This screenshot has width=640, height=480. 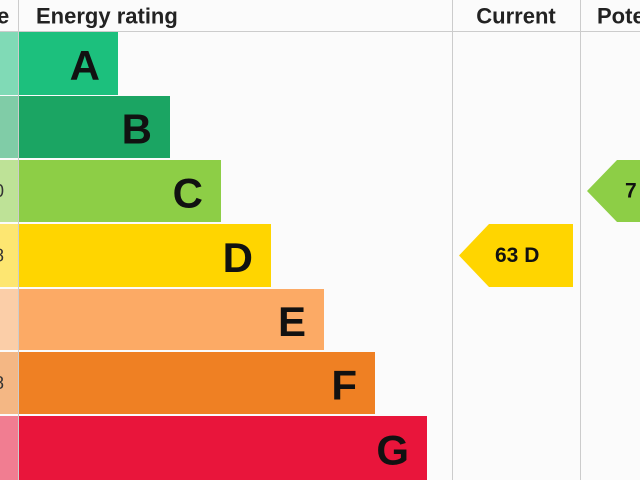 What do you see at coordinates (344, 385) in the screenshot?
I see `band-letter: F` at bounding box center [344, 385].